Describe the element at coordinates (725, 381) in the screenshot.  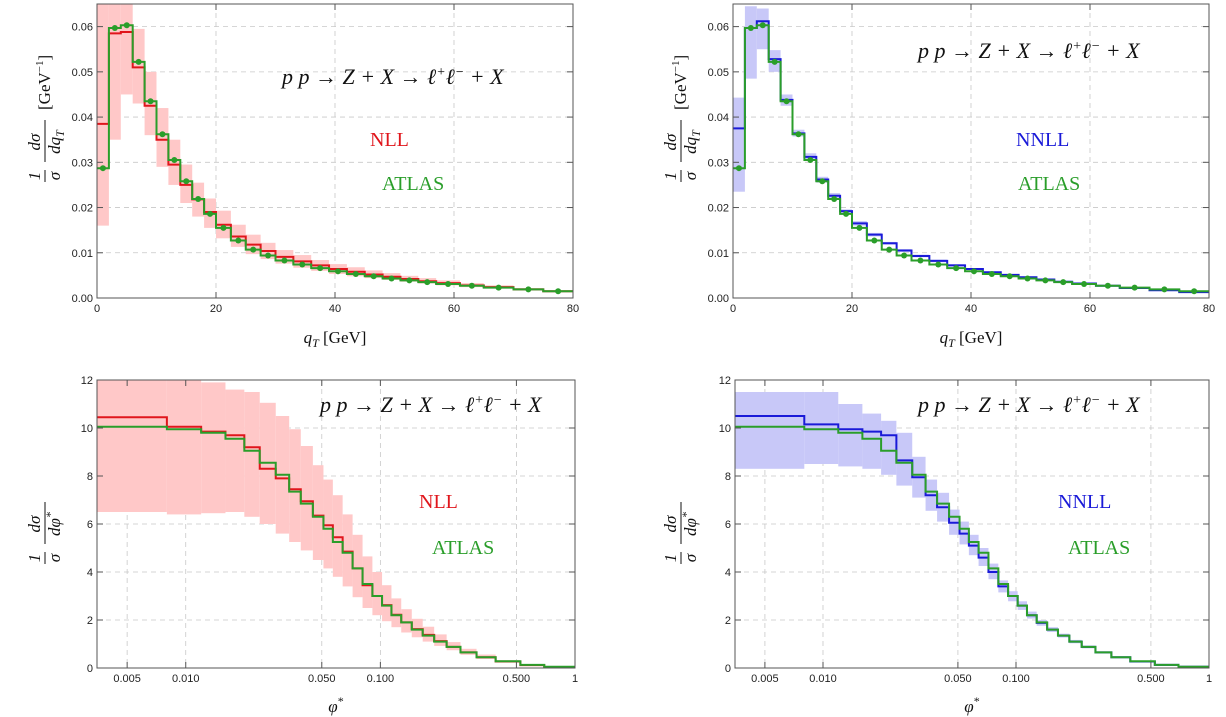
I see `y-tick-label: 12` at that location.